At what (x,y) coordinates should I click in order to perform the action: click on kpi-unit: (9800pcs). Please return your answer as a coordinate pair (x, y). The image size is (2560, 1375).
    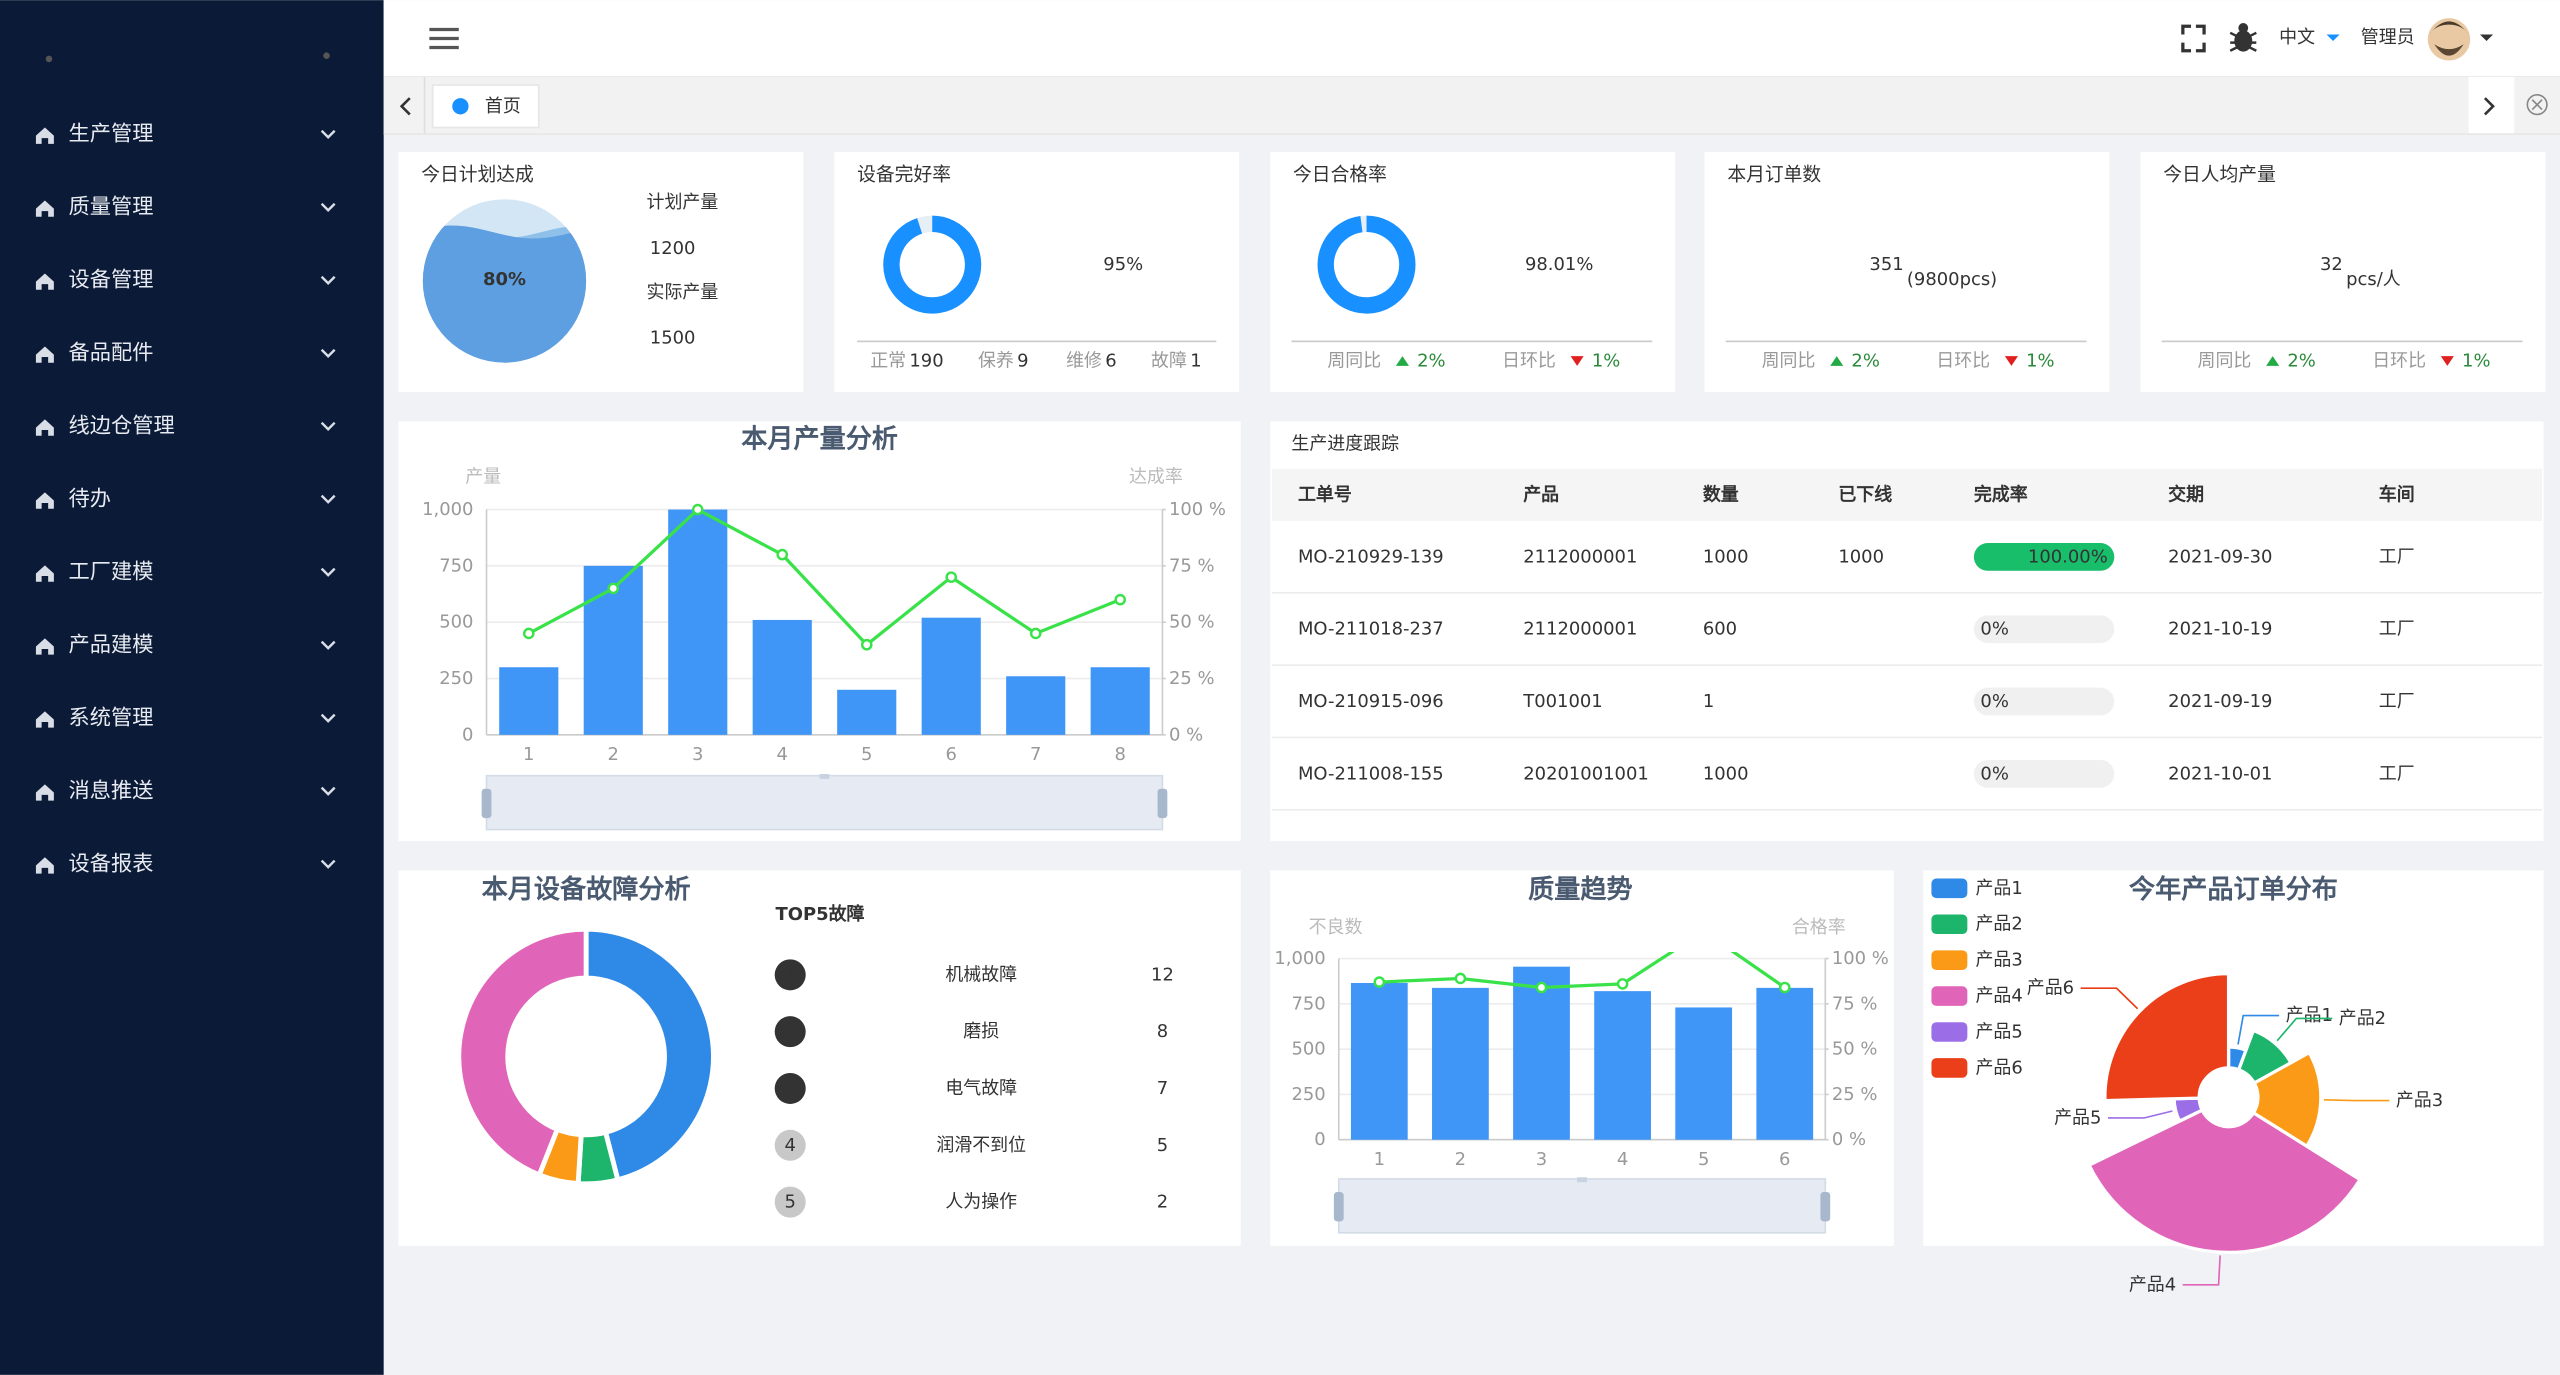
    Looking at the image, I should click on (1952, 279).